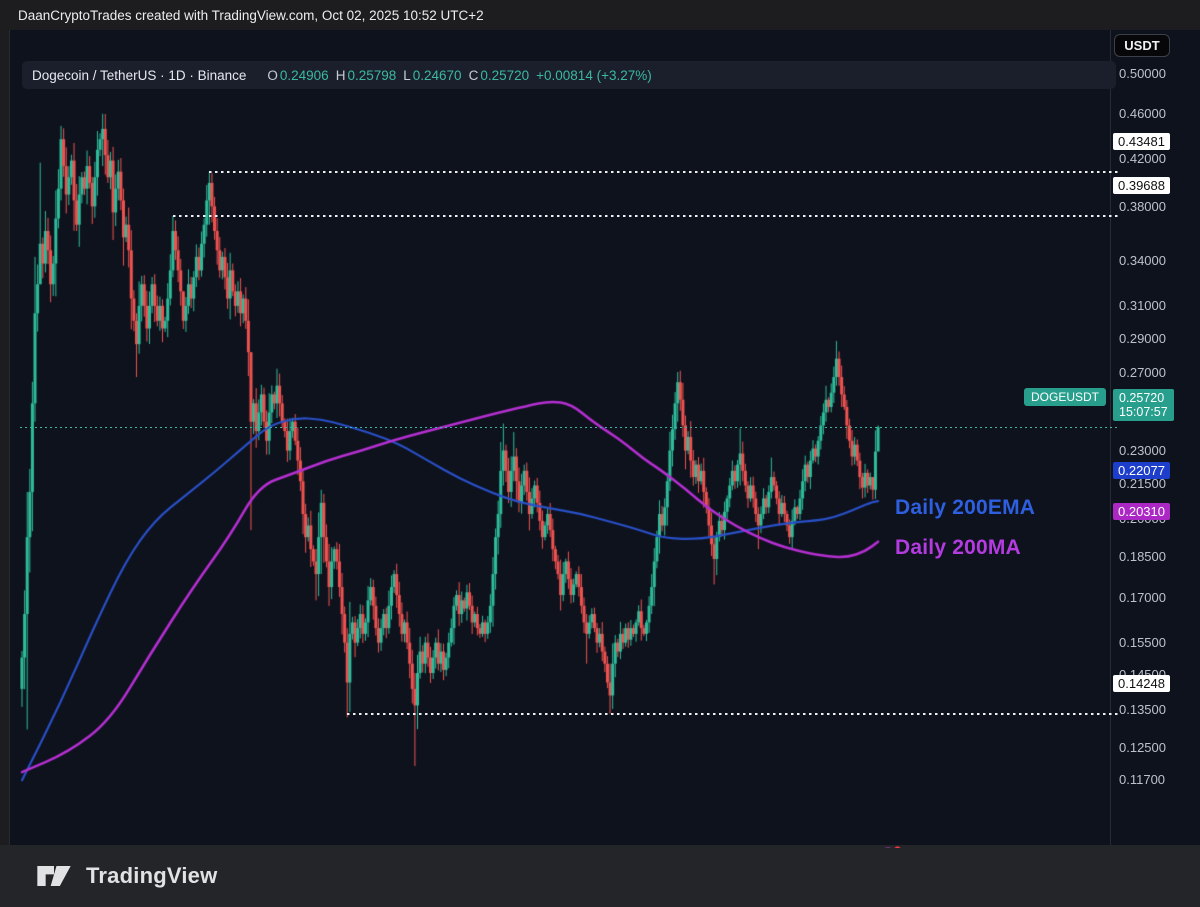  What do you see at coordinates (1142, 598) in the screenshot?
I see `price-tick: 0.17000` at bounding box center [1142, 598].